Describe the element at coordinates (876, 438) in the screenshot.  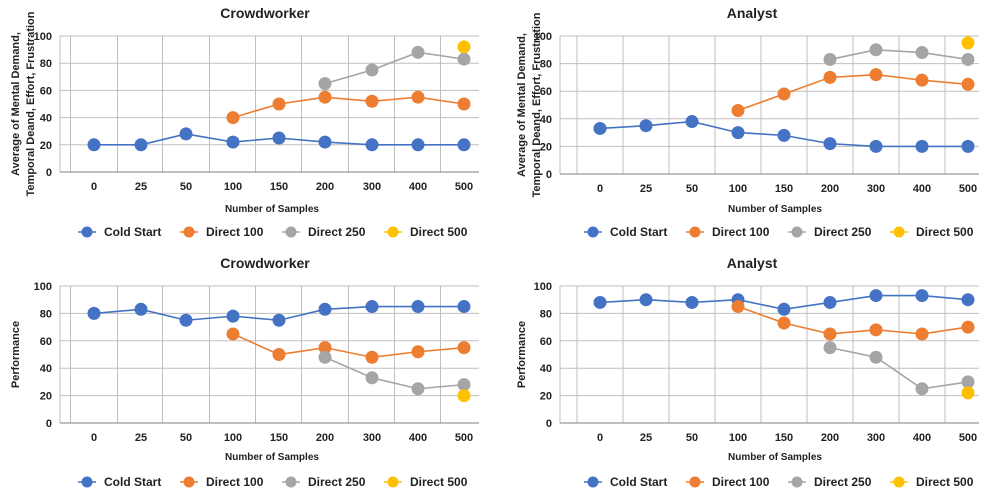
I see `x-tick-label: 300` at that location.